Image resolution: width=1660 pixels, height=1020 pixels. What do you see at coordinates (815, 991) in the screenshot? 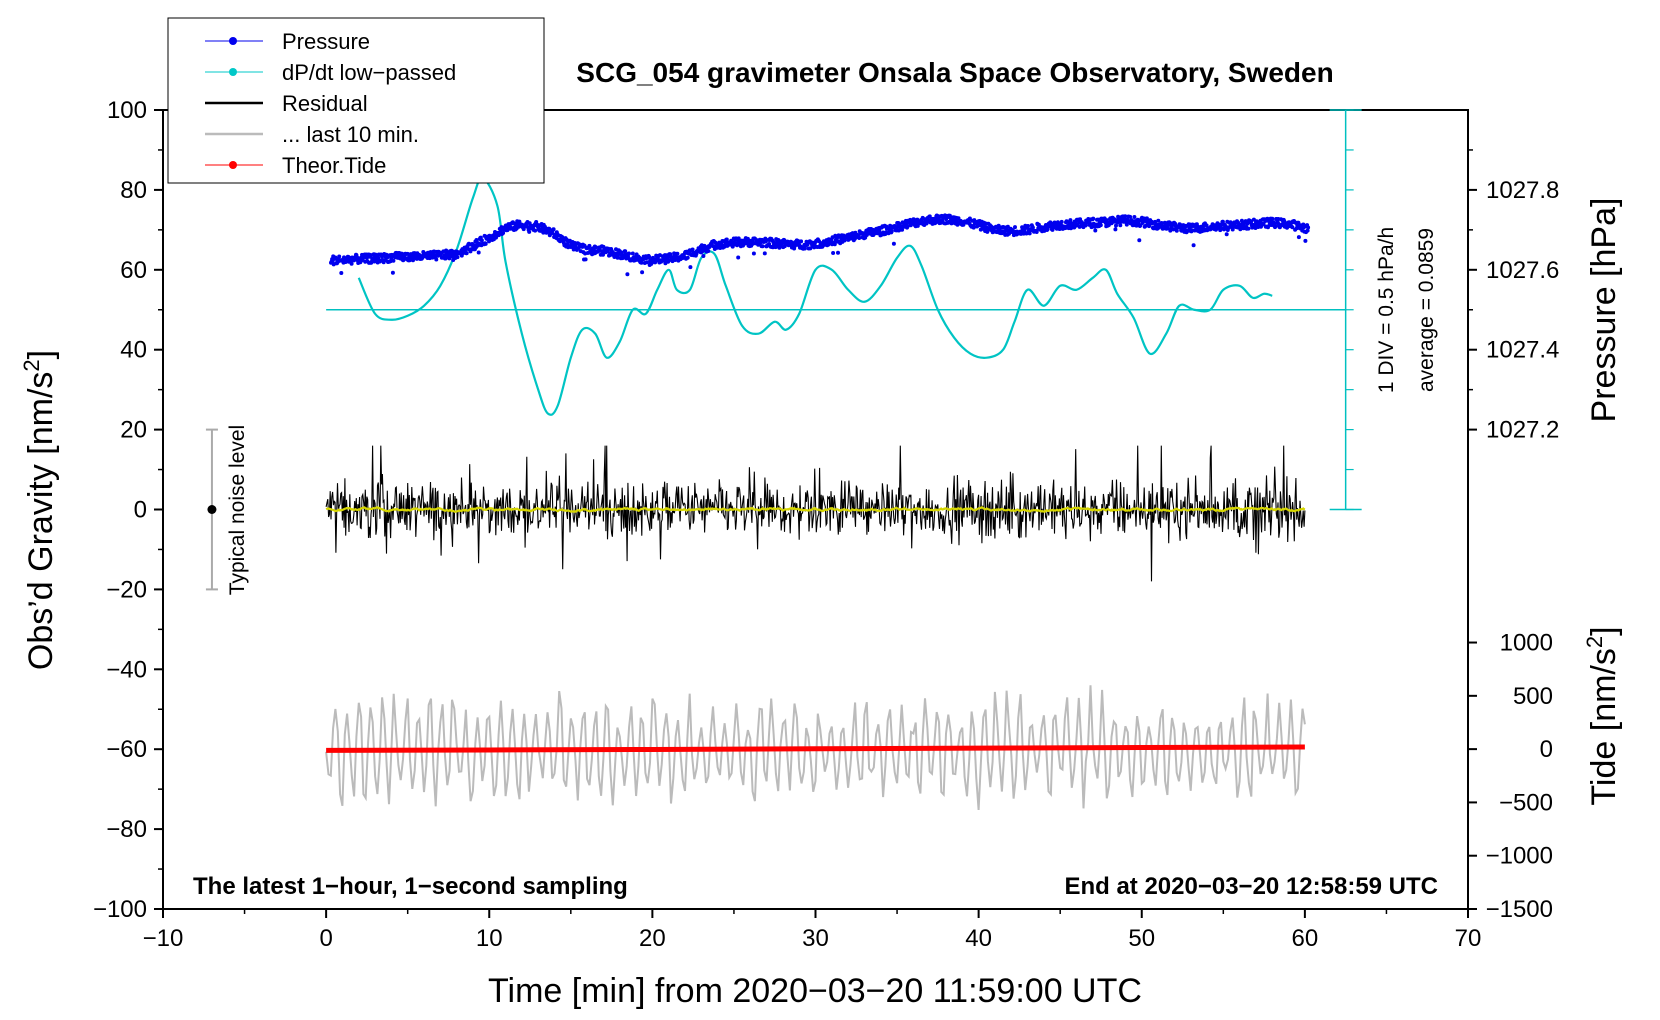
I see `x-axis-label: Time [min] from 2020−03−20 11:59:00 UTC` at bounding box center [815, 991].